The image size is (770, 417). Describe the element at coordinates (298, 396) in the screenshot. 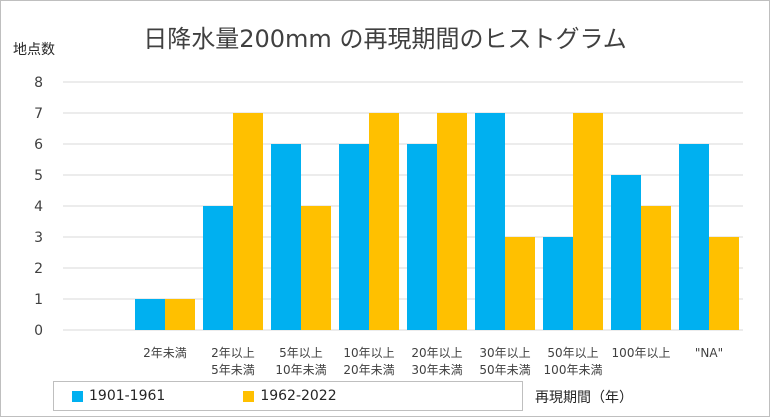

I see `legend-label-series-2: 1962-2022` at that location.